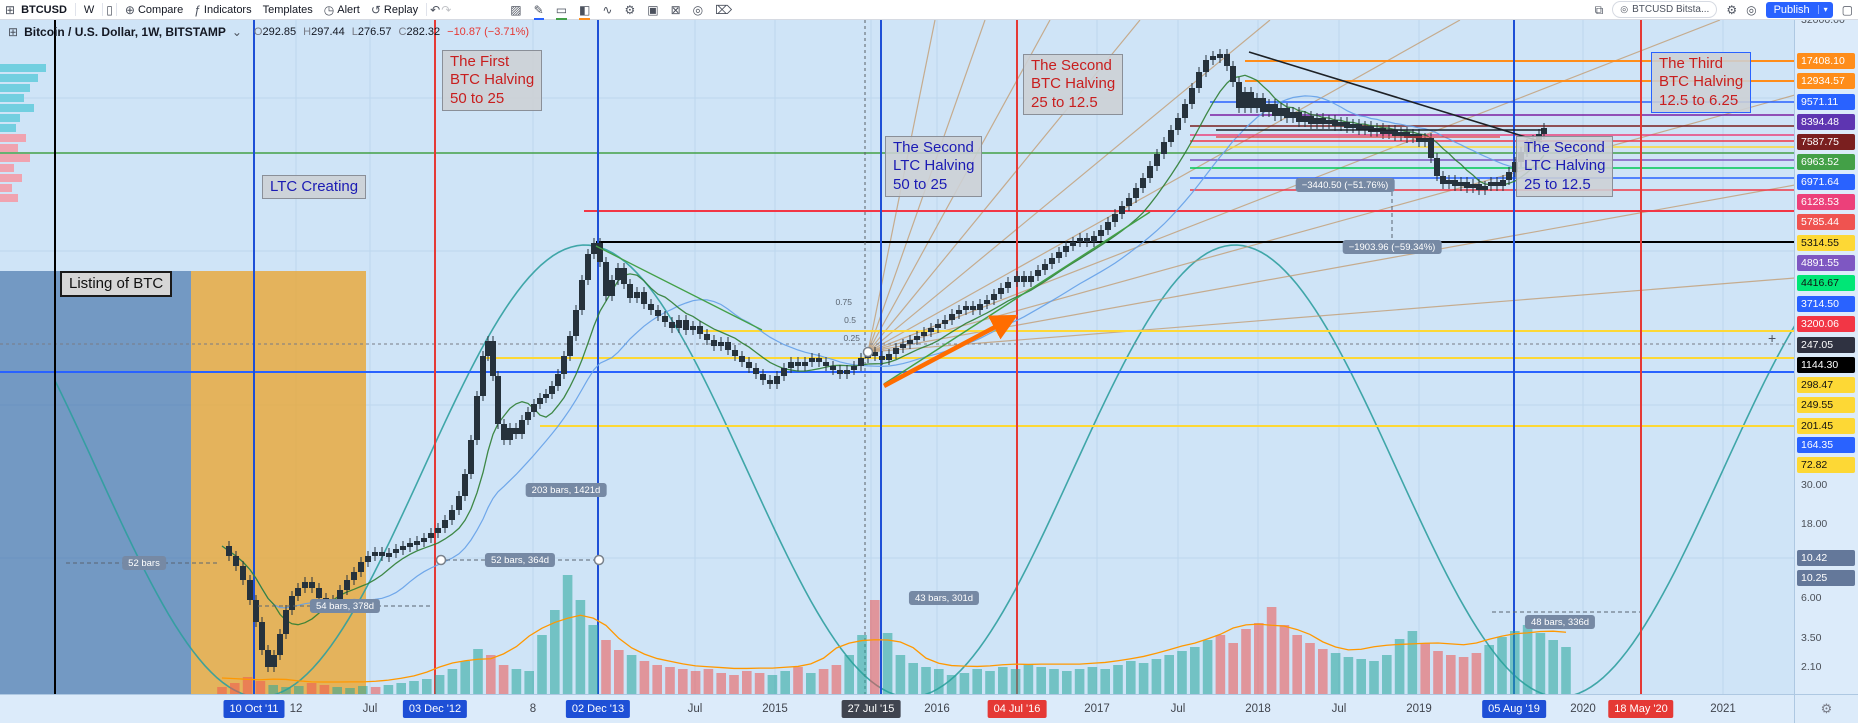 The image size is (1858, 723). Describe the element at coordinates (488, 32) in the screenshot. I see `change-value: −10.87 (−3.71%)` at that location.